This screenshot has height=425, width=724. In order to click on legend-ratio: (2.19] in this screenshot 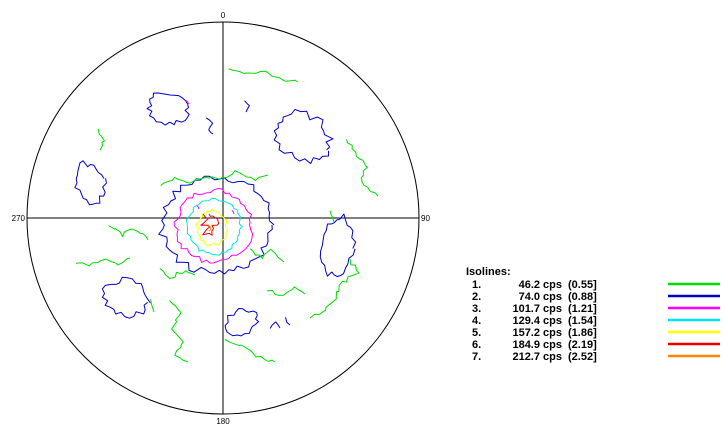, I will do `click(582, 345)`.